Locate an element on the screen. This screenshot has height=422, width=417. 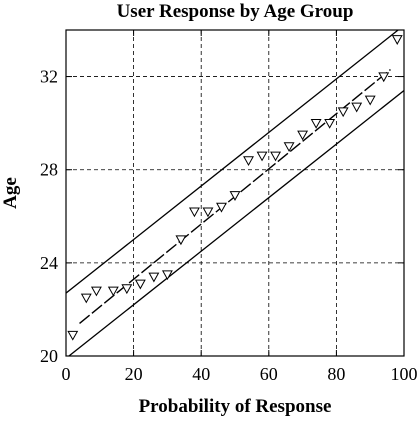
x-tick-label: 40 is located at coordinates (201, 374).